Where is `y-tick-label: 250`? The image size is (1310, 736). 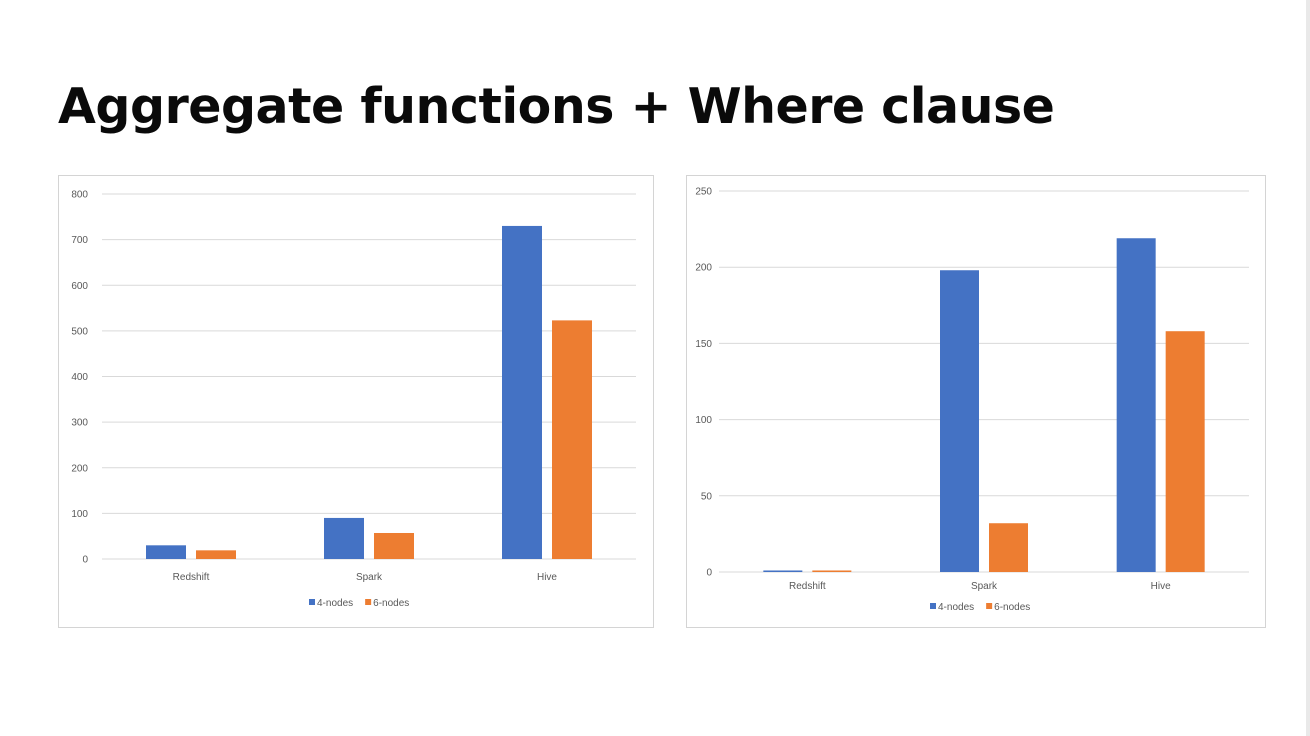 y-tick-label: 250 is located at coordinates (703, 192).